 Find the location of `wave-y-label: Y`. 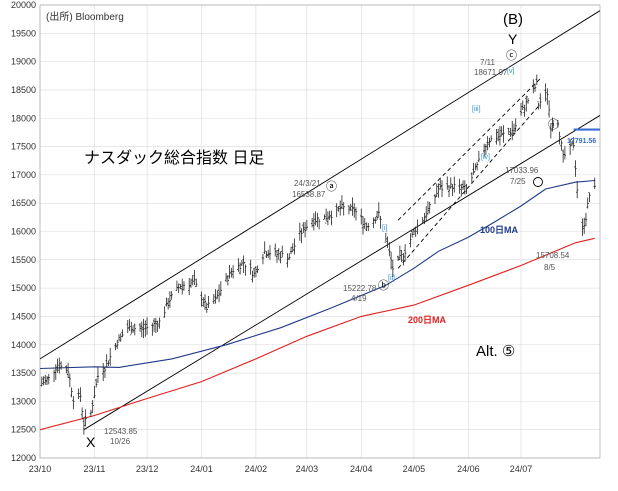

wave-y-label: Y is located at coordinates (513, 39).